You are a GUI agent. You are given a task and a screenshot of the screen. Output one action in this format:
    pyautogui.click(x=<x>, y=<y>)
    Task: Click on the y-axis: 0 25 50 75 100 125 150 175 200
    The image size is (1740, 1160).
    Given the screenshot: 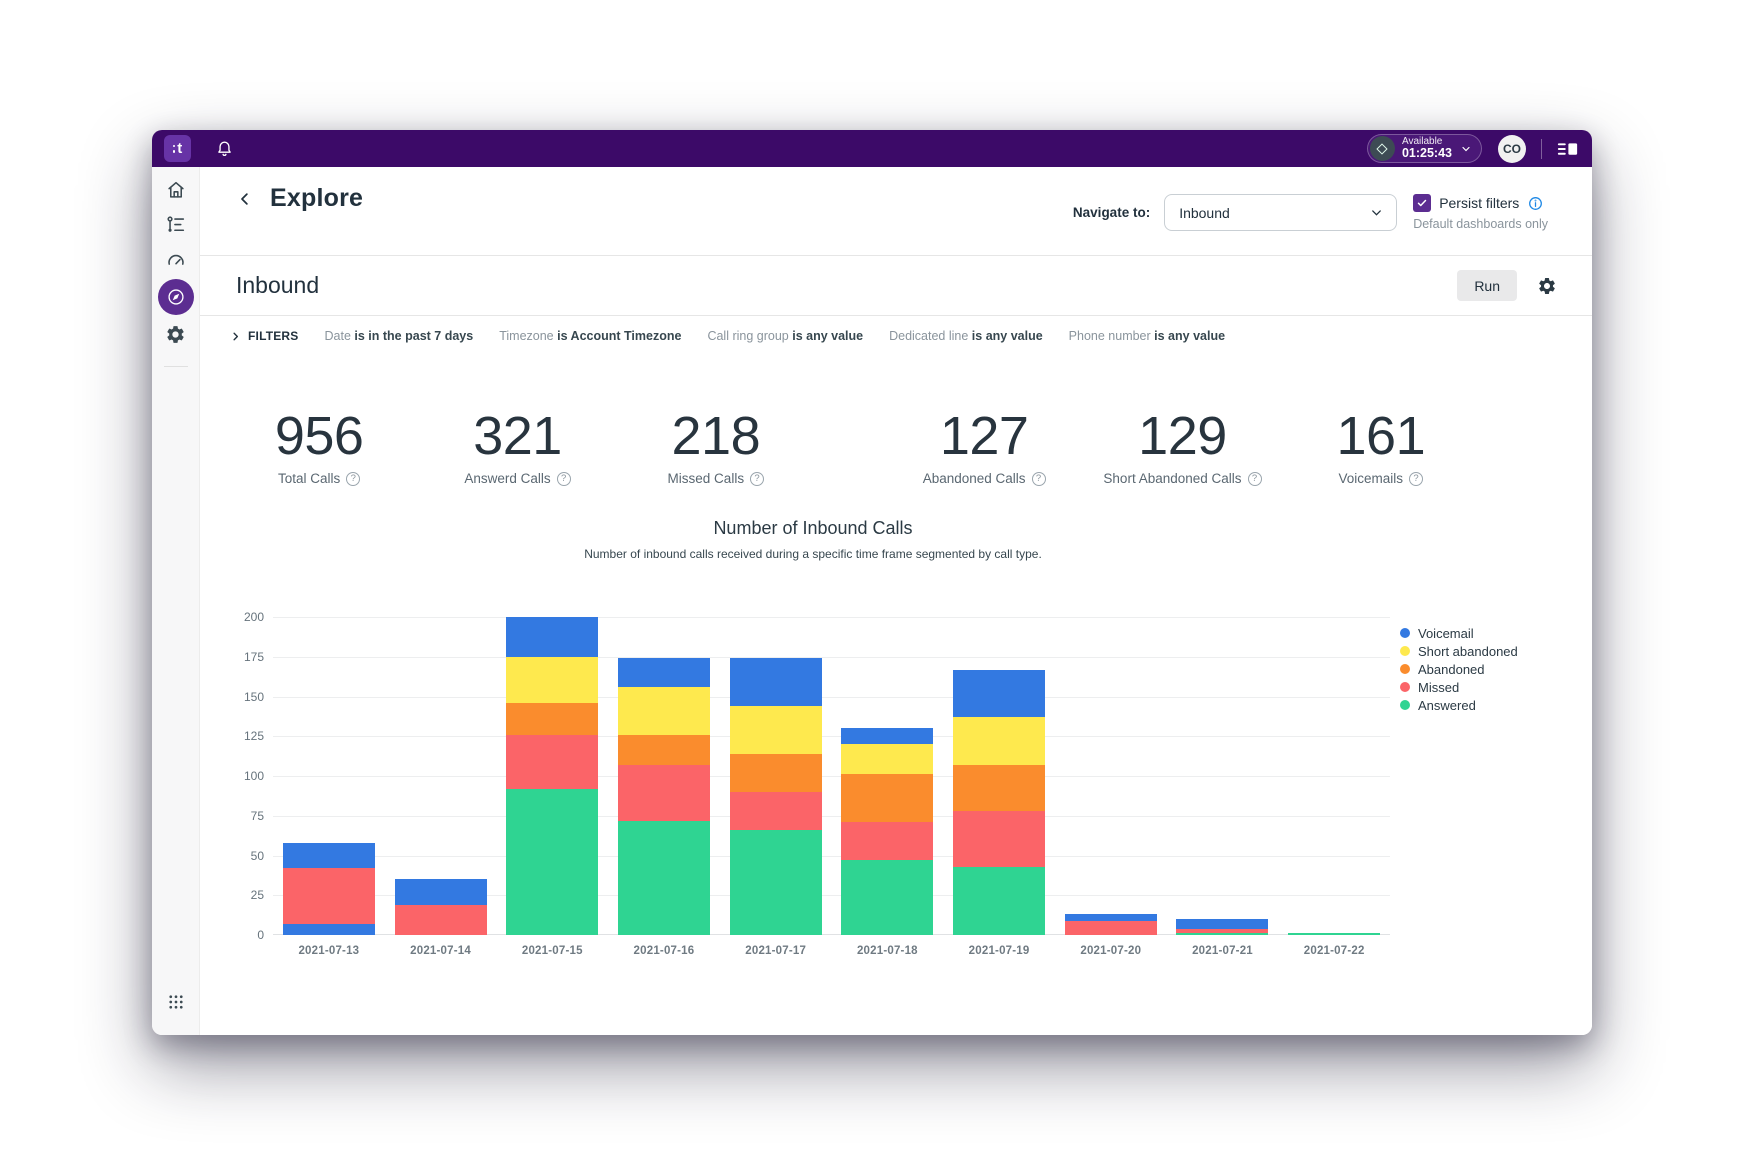 What is the action you would take?
    pyautogui.click(x=254, y=776)
    